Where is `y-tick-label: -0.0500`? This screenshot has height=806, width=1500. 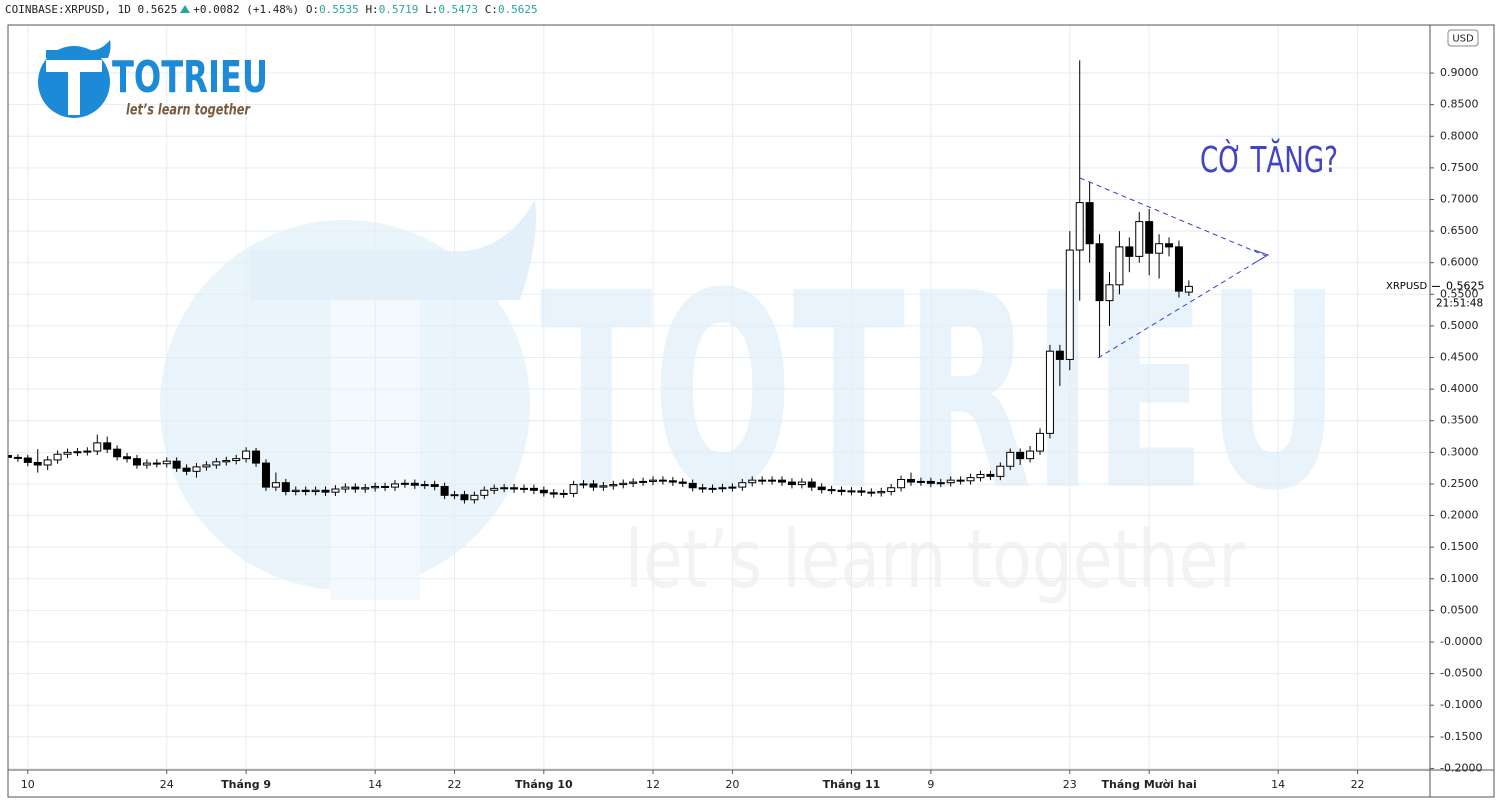
y-tick-label: -0.0500 is located at coordinates (1461, 673).